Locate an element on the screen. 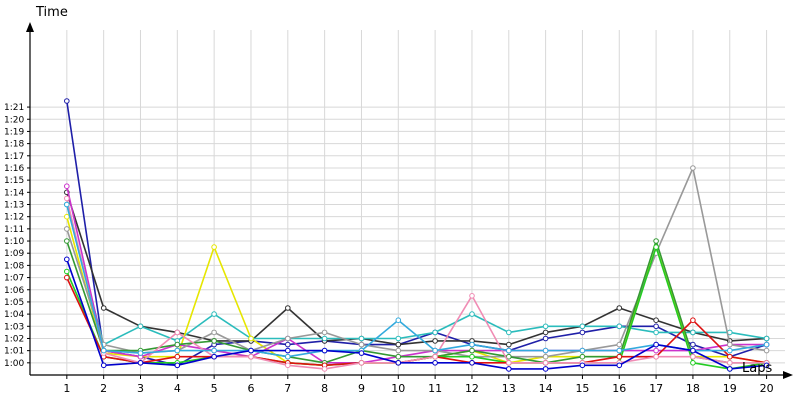 The width and height of the screenshot is (800, 400). y-tick-label: 1:21 is located at coordinates (14, 108).